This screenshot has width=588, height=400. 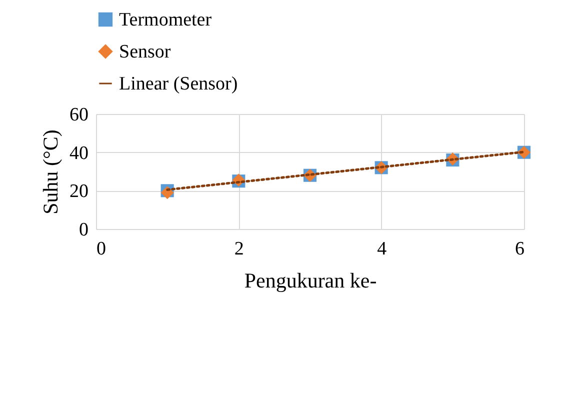 What do you see at coordinates (239, 249) in the screenshot?
I see `x-tick-label: 2` at bounding box center [239, 249].